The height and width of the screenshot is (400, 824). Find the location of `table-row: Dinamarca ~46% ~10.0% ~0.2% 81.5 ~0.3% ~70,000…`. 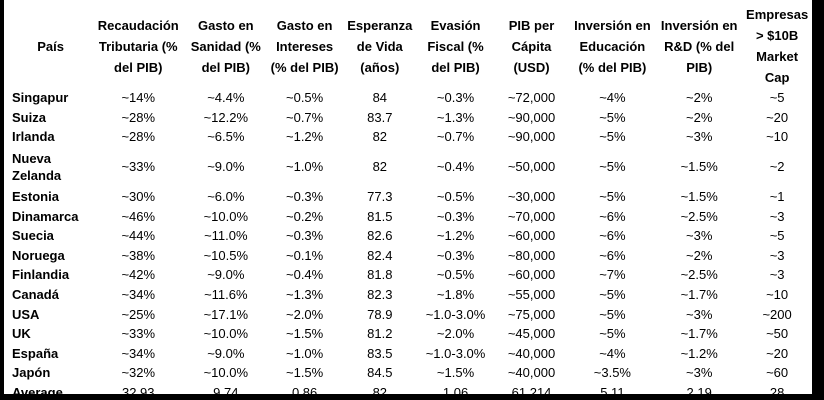

table-row: Dinamarca ~46% ~10.0% ~0.2% 81.5 ~0.3% ~70,000… is located at coordinates (411, 216).